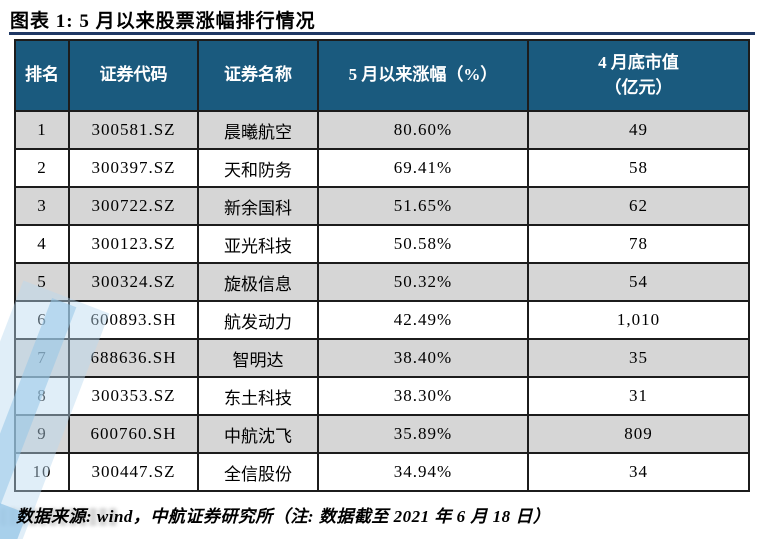 Image resolution: width=762 pixels, height=539 pixels. I want to click on cell-pct: 50.32%, so click(423, 282).